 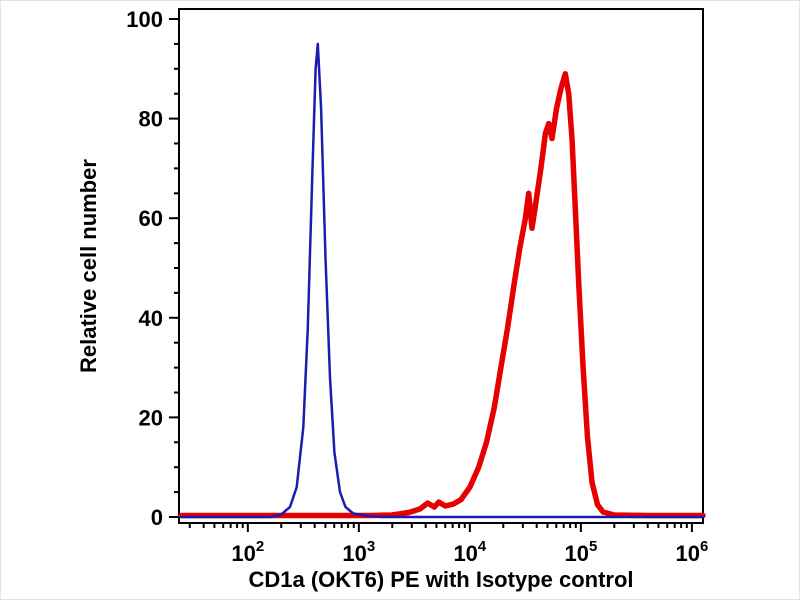 I want to click on x-tick-label: 10², so click(x=247, y=552).